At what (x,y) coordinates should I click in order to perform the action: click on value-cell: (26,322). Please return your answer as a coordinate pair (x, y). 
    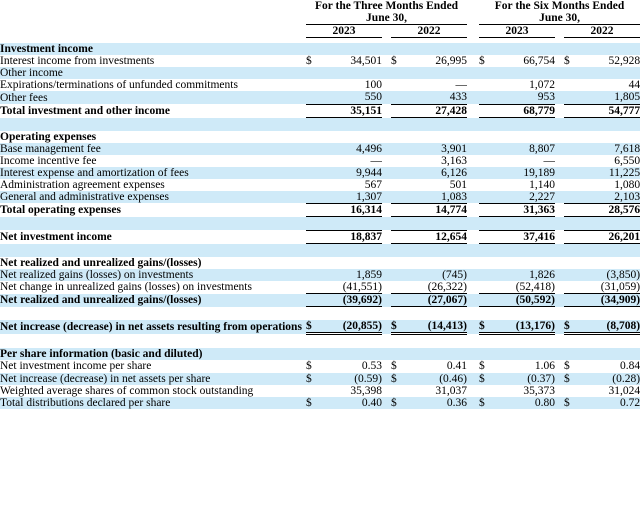
    Looking at the image, I should click on (437, 288).